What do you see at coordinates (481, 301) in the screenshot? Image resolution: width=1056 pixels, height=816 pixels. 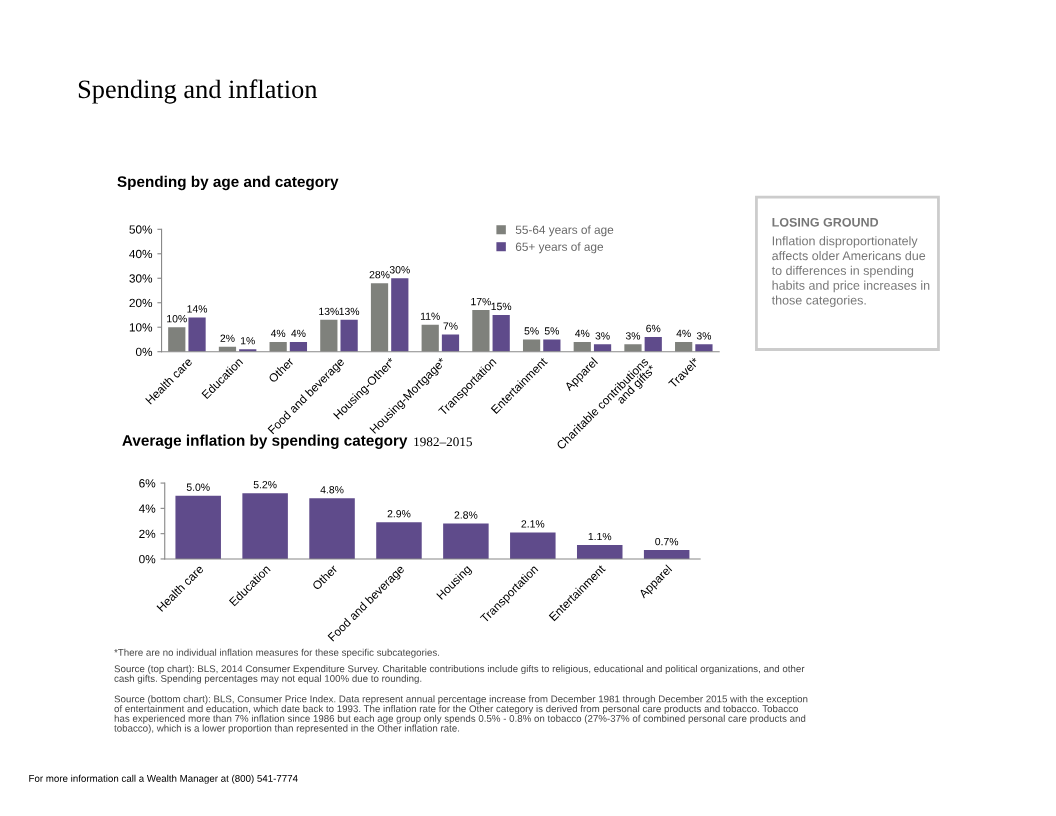 I see `data-label: 17%` at bounding box center [481, 301].